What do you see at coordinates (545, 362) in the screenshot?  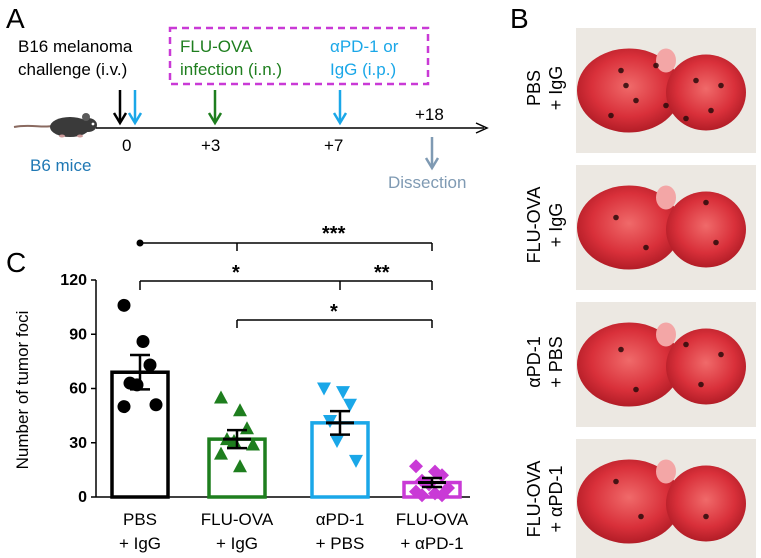 I see `lung-row-label: αPD-1 + PBS` at bounding box center [545, 362].